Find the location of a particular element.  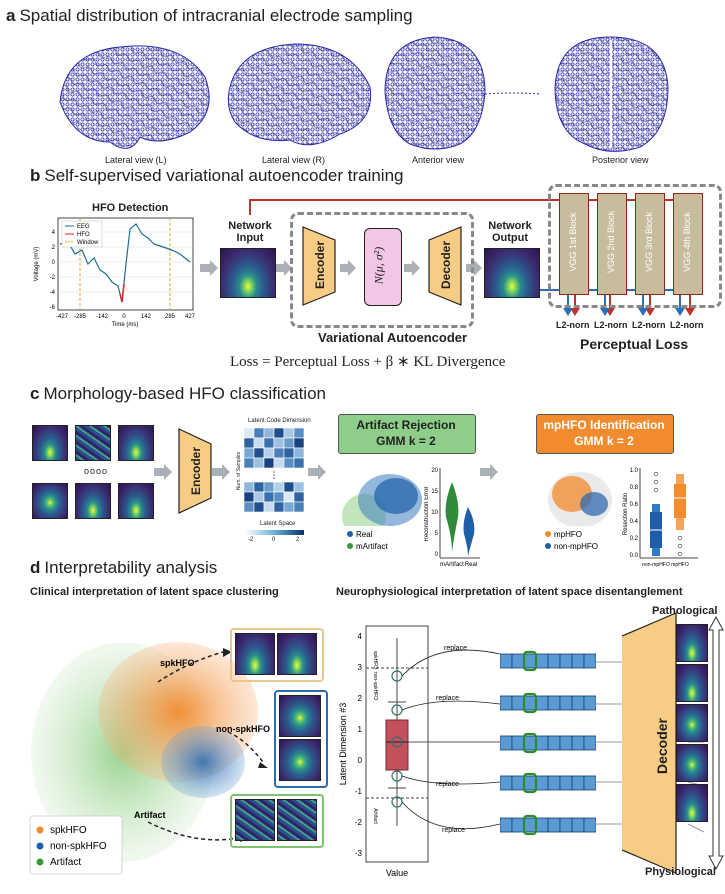

ytick: -4 is located at coordinates (53, 293).